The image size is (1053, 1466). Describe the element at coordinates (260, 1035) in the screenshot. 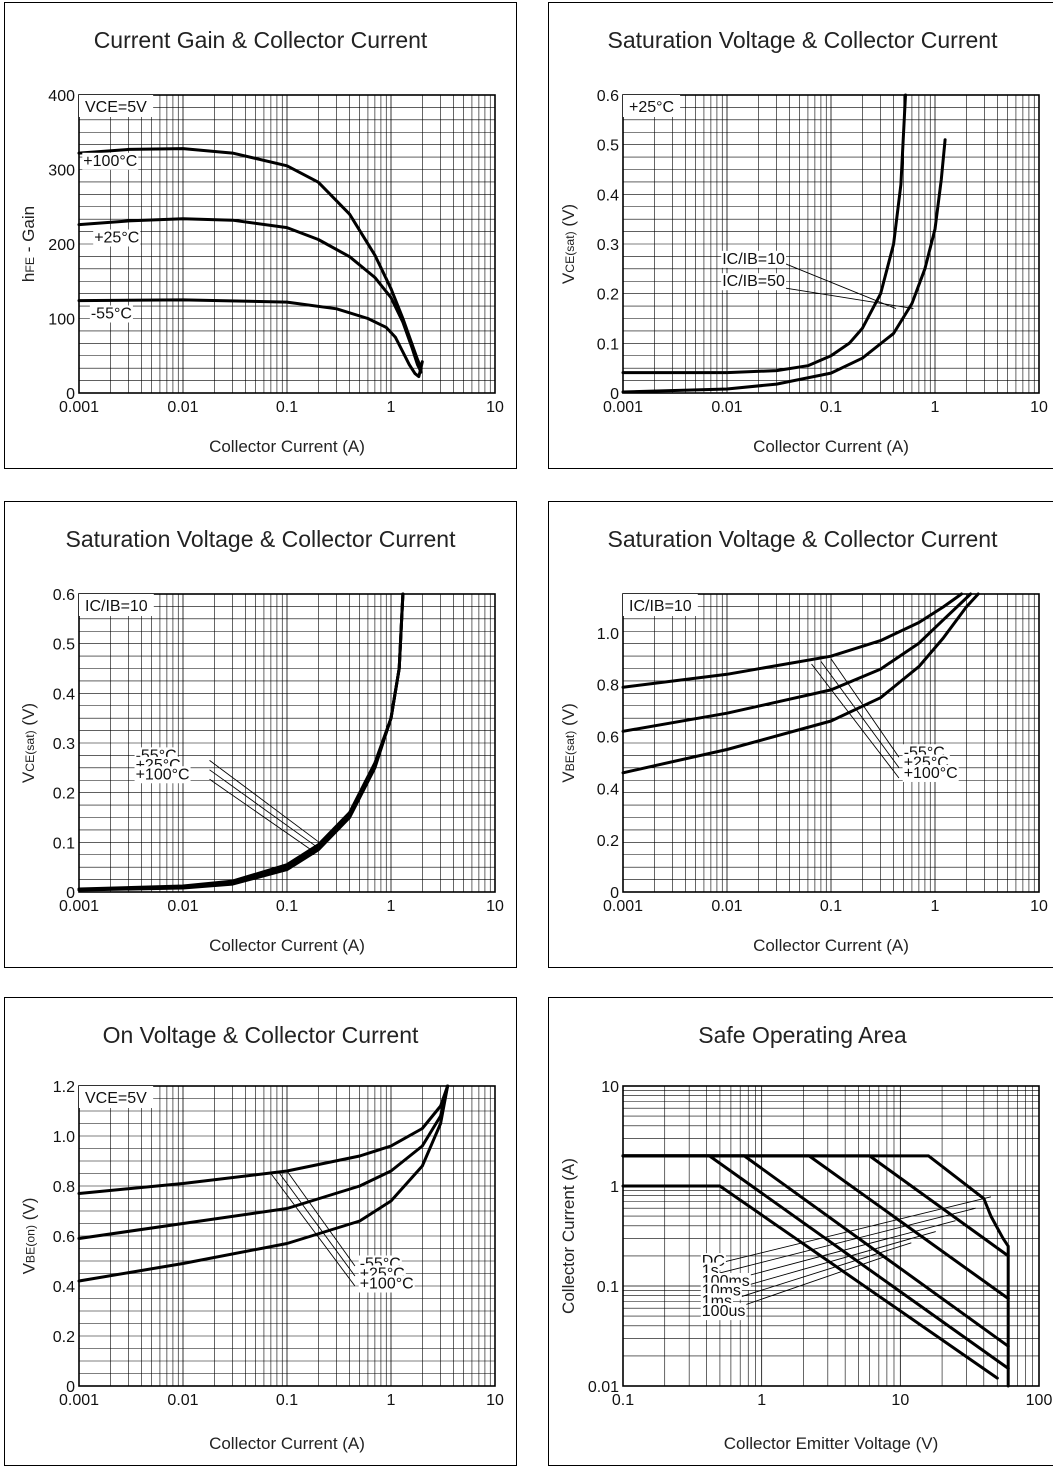

I see `chart-title: On Voltage & Collector Current` at that location.